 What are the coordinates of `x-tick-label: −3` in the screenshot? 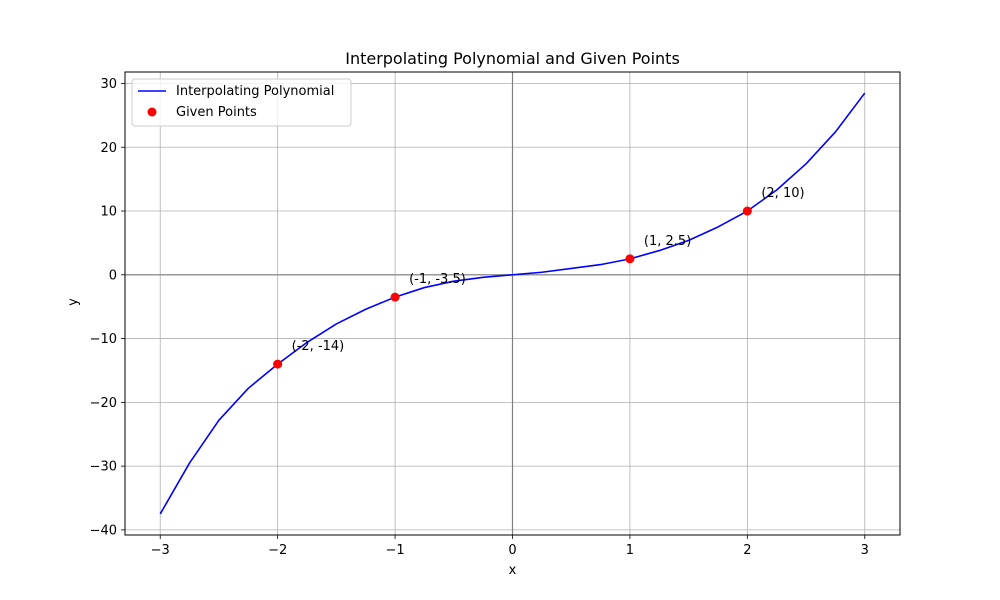 It's located at (160, 550).